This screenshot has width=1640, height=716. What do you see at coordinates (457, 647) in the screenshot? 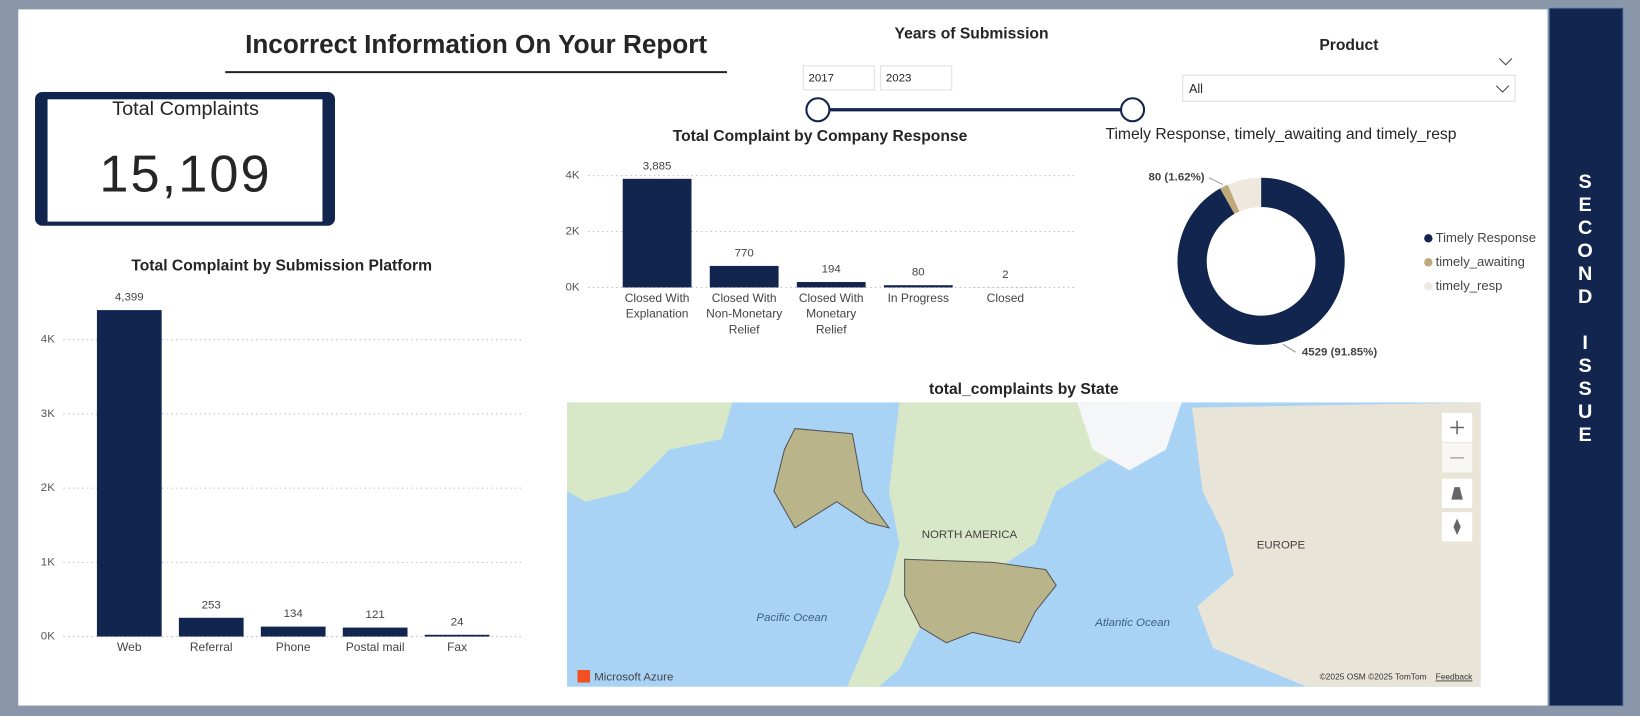
I see `x-tick-label: Fax` at bounding box center [457, 647].